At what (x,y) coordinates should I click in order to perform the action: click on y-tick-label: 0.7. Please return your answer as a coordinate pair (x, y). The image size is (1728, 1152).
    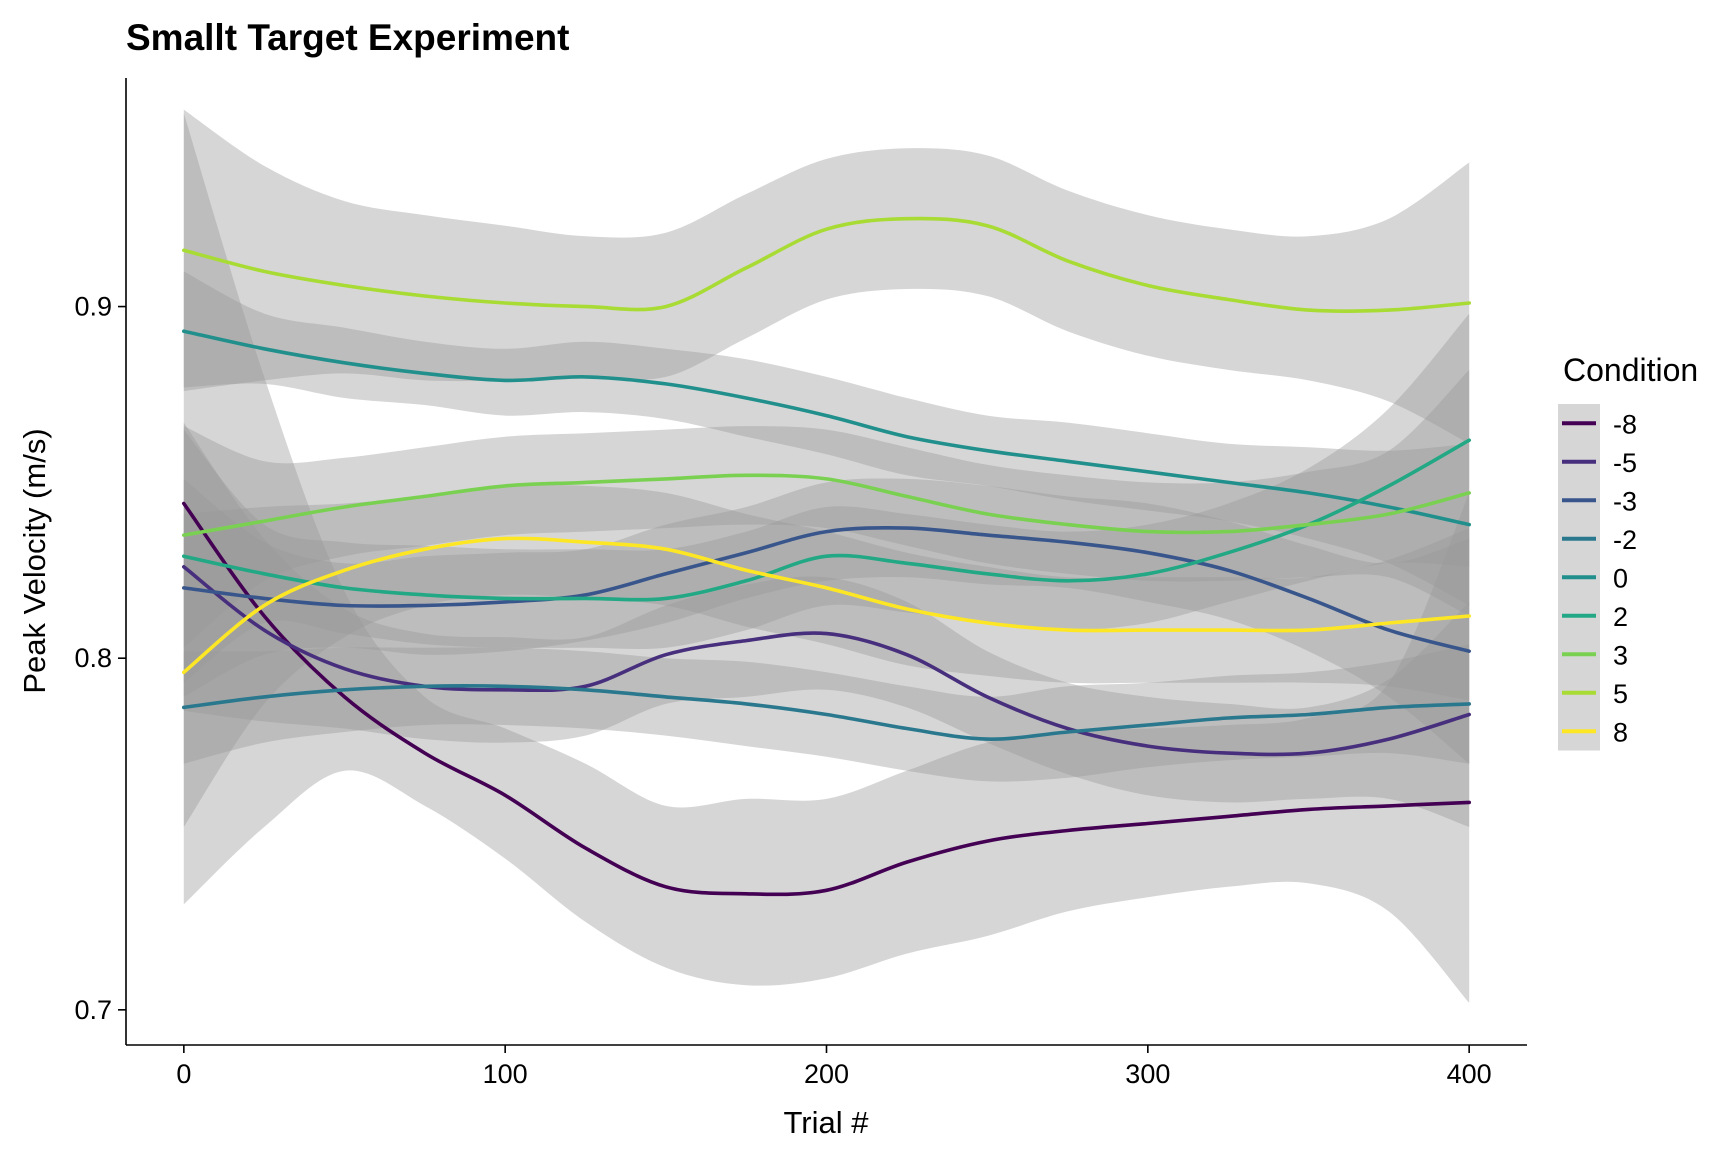
    Looking at the image, I should click on (93, 1010).